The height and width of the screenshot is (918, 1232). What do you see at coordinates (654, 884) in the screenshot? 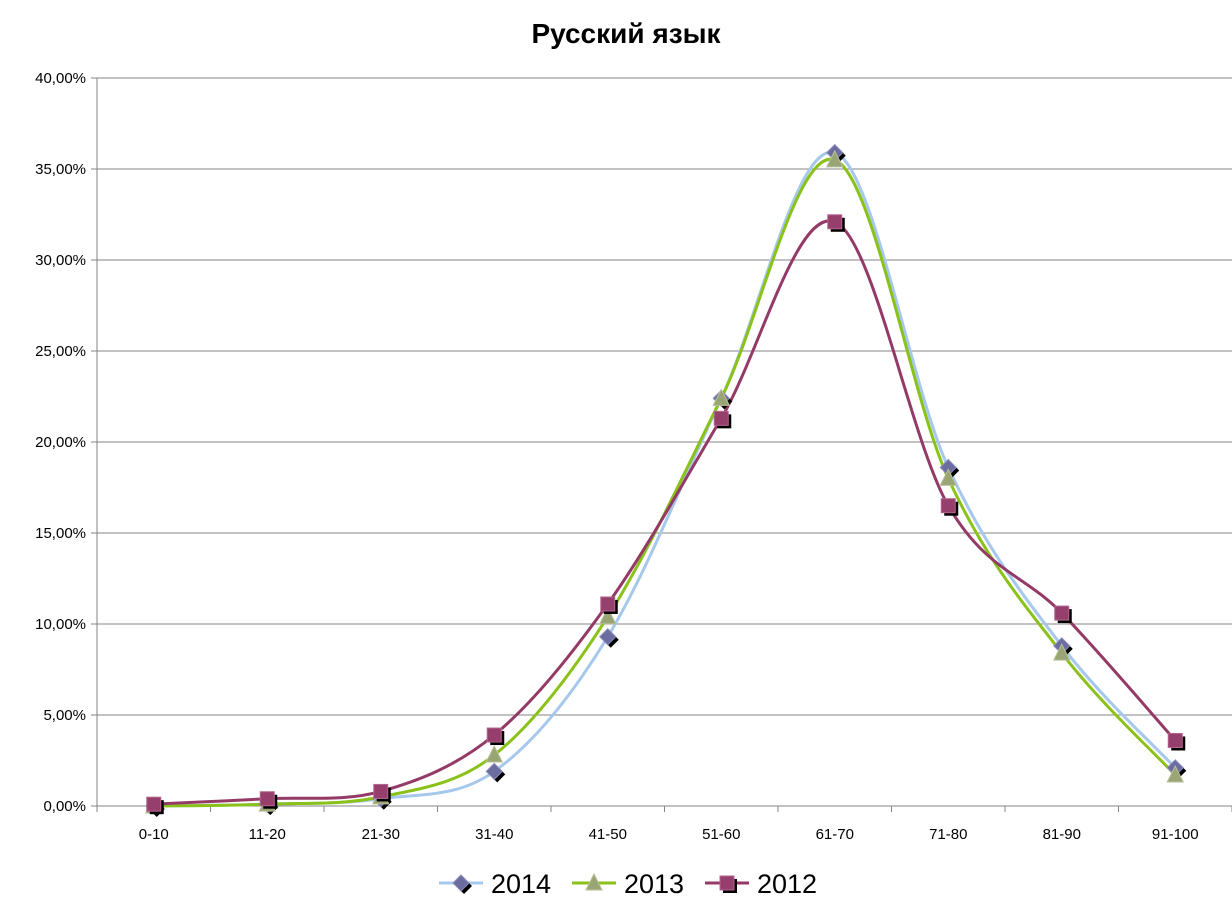
I see `legend-label: 2013` at bounding box center [654, 884].